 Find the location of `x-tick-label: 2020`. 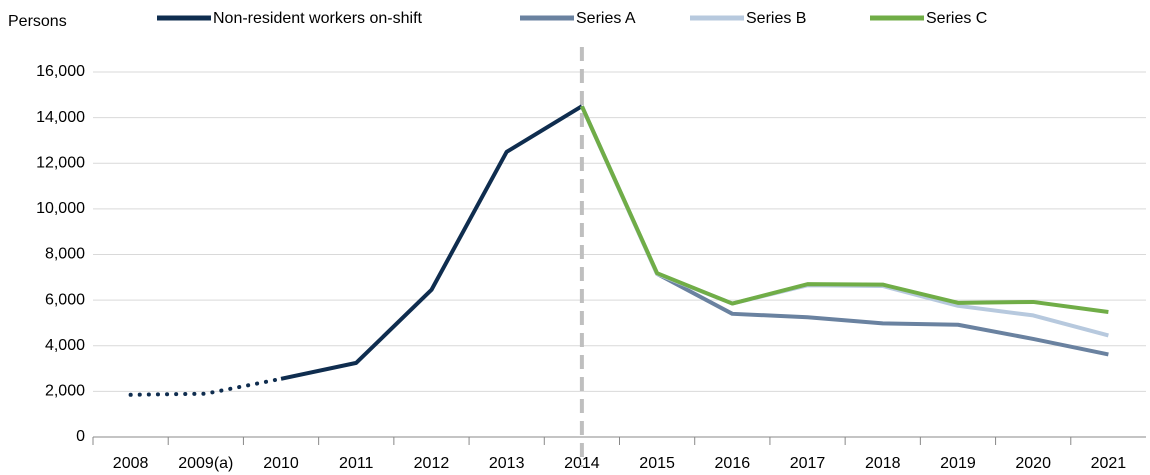

x-tick-label: 2020 is located at coordinates (1033, 463).